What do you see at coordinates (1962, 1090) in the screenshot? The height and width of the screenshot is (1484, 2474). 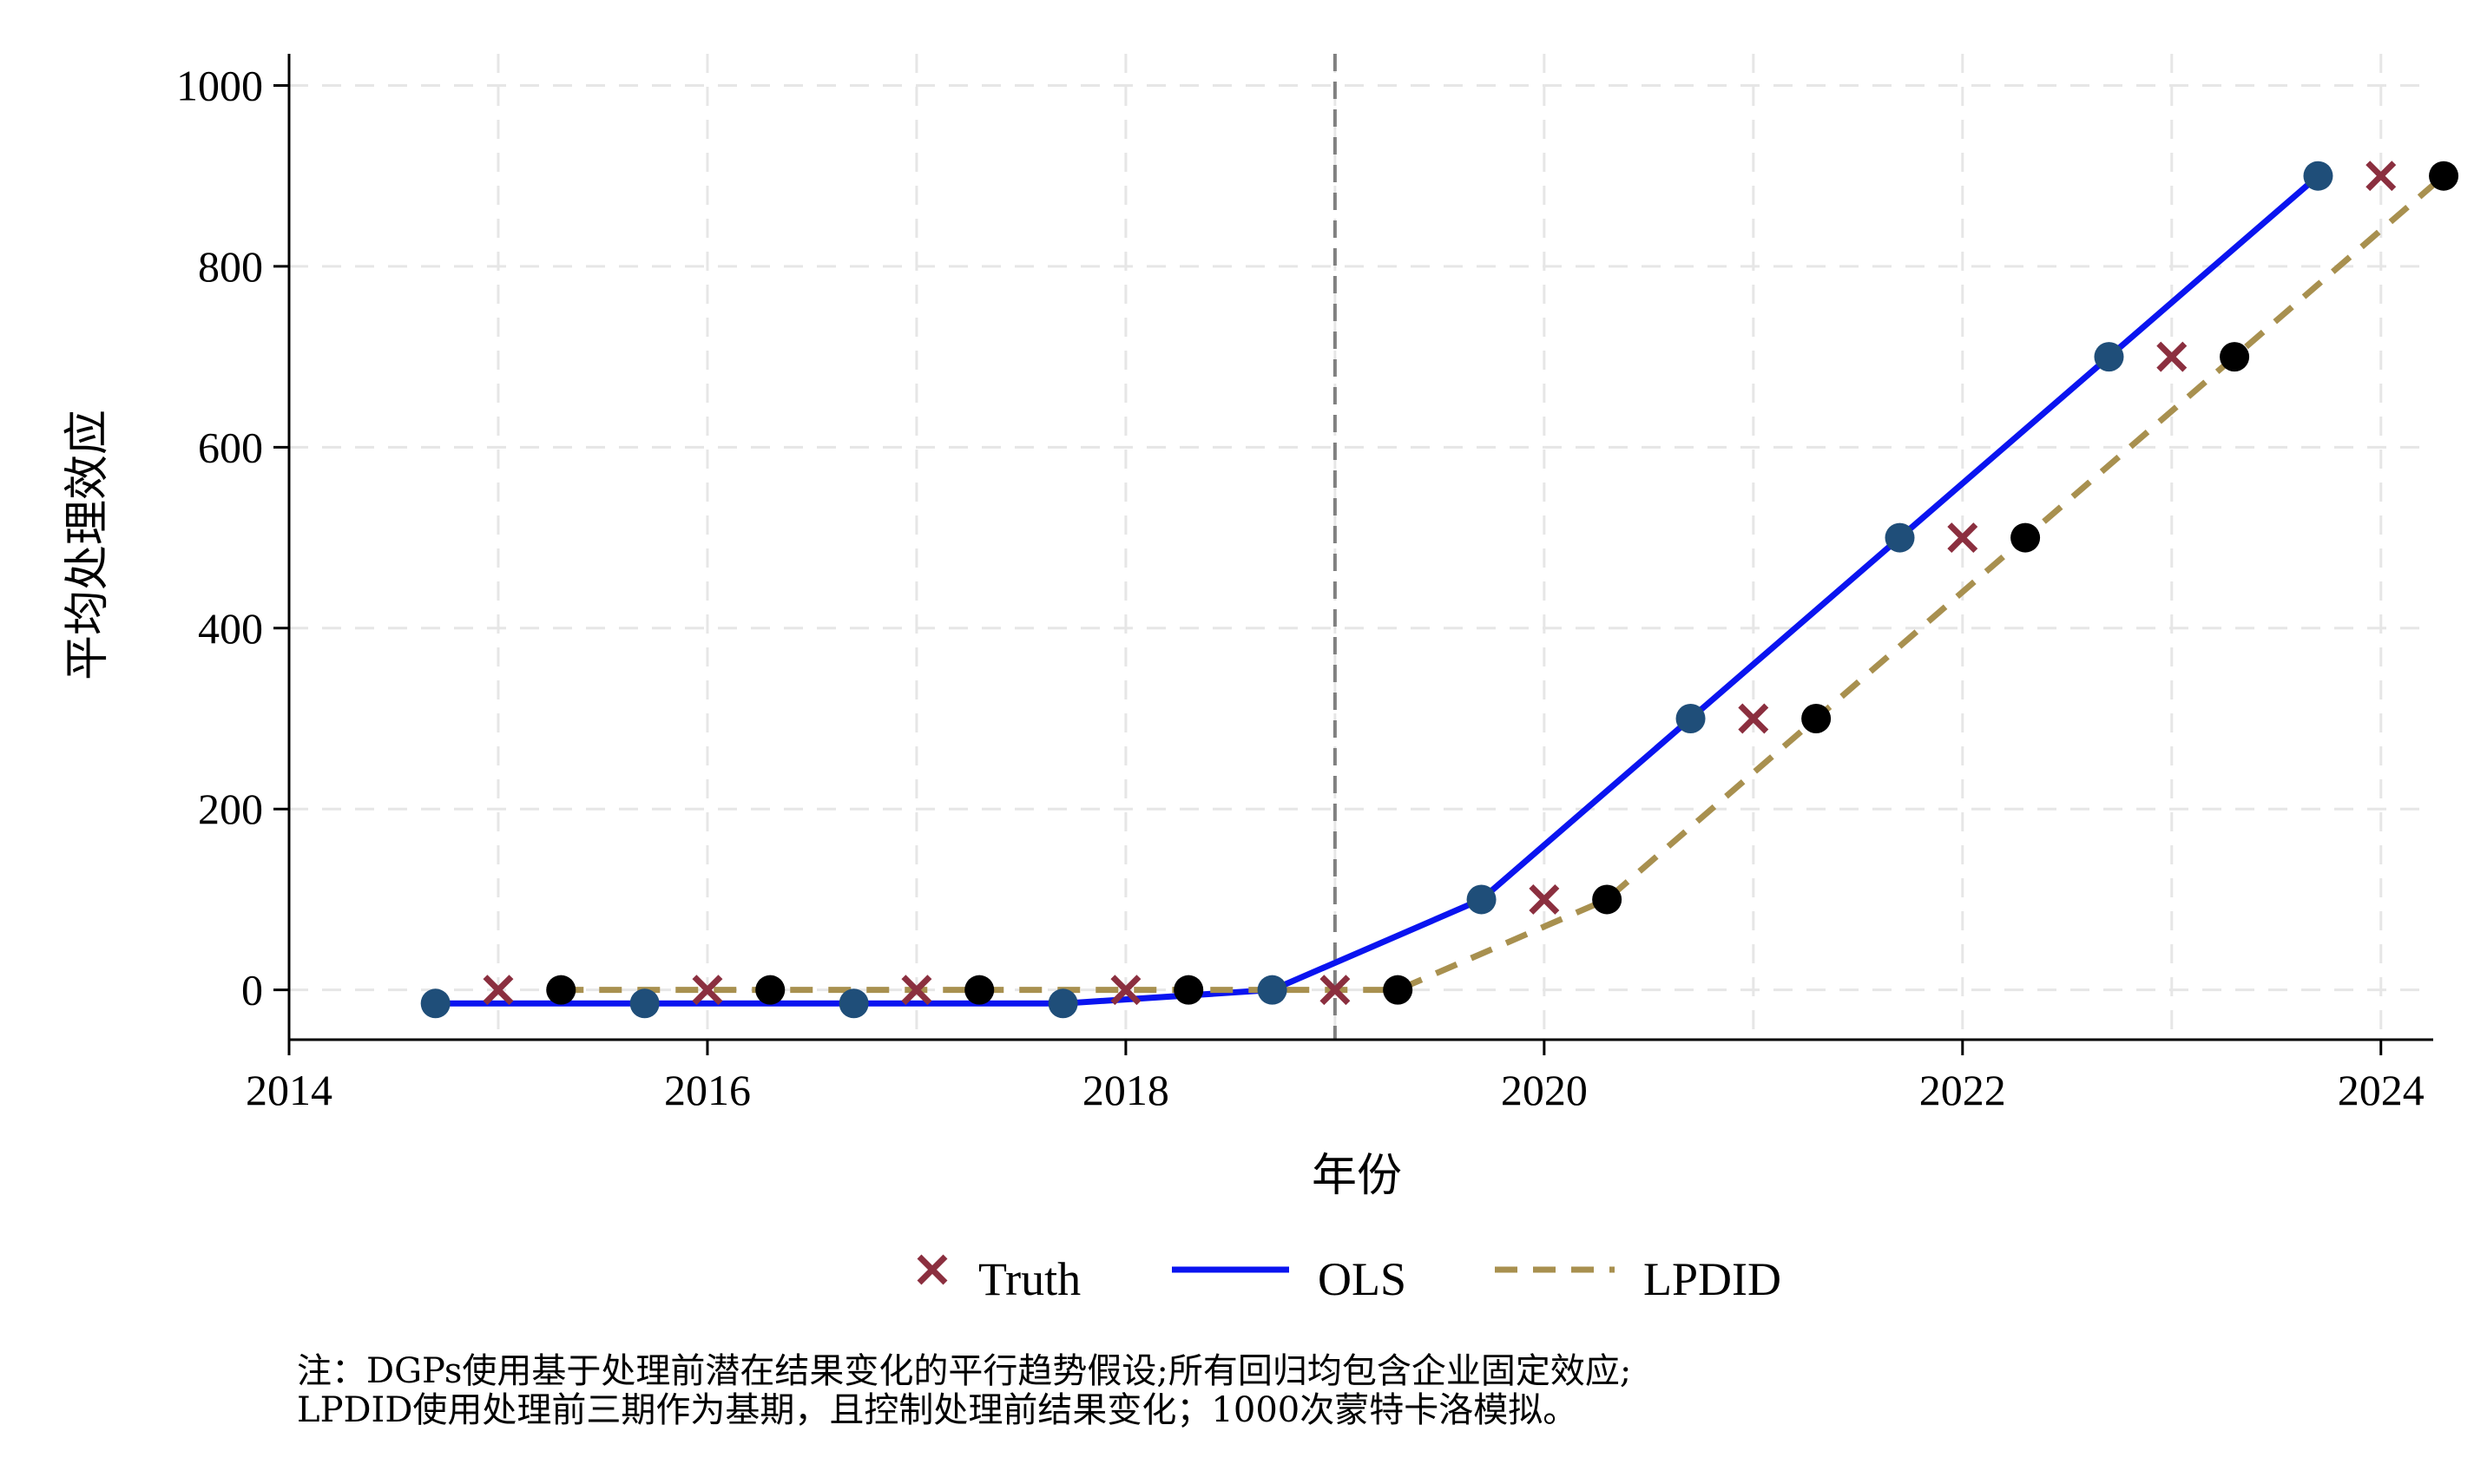 I see `x-tick-label-2022: 2022` at bounding box center [1962, 1090].